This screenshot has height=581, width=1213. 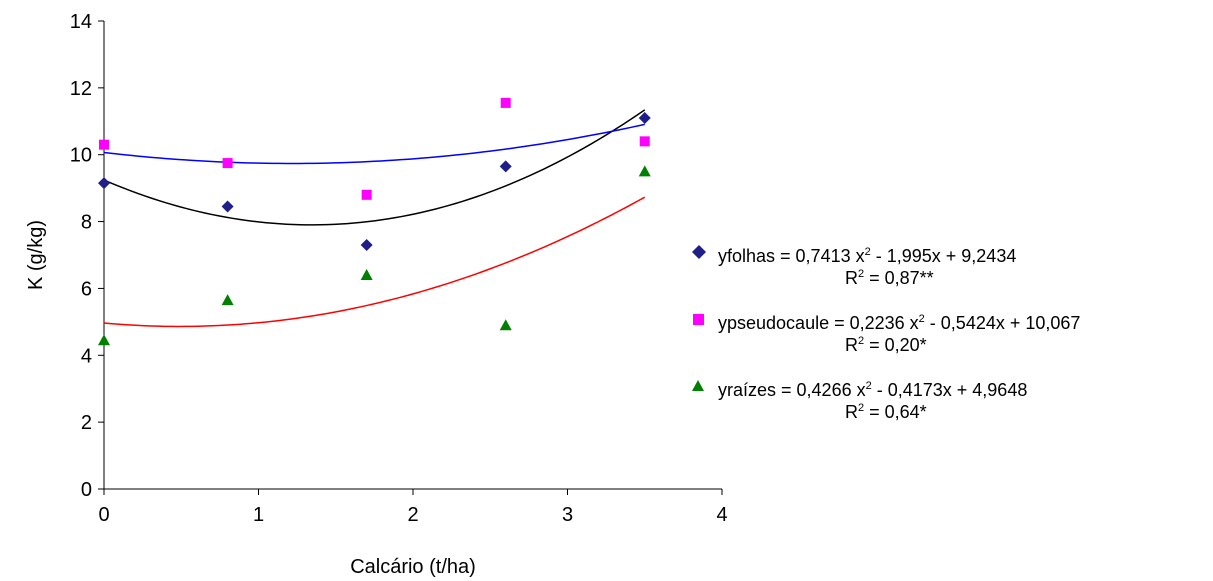 What do you see at coordinates (374, 167) in the screenshot?
I see `trend-line-folhas` at bounding box center [374, 167].